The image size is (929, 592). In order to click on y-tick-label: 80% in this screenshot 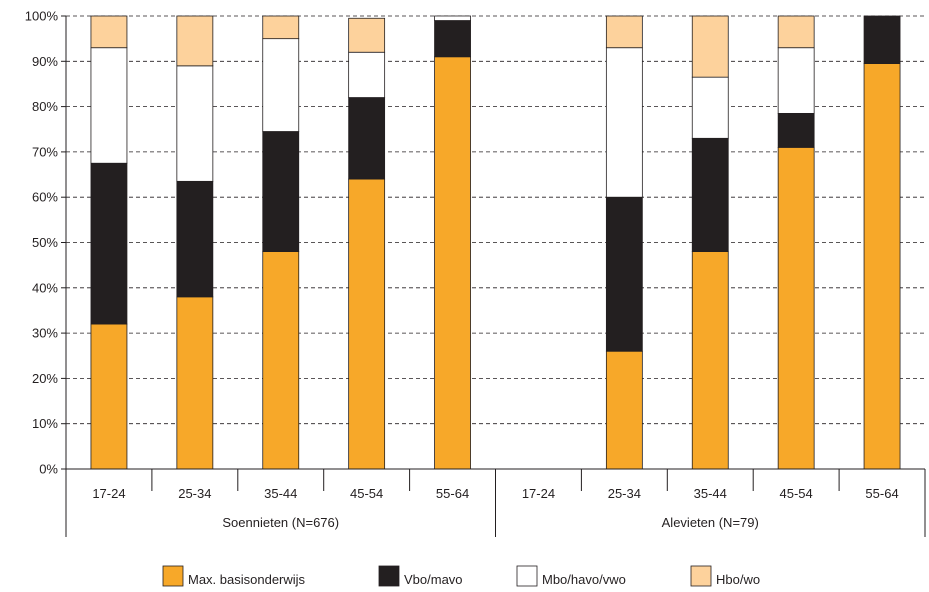, I will do `click(45, 106)`.